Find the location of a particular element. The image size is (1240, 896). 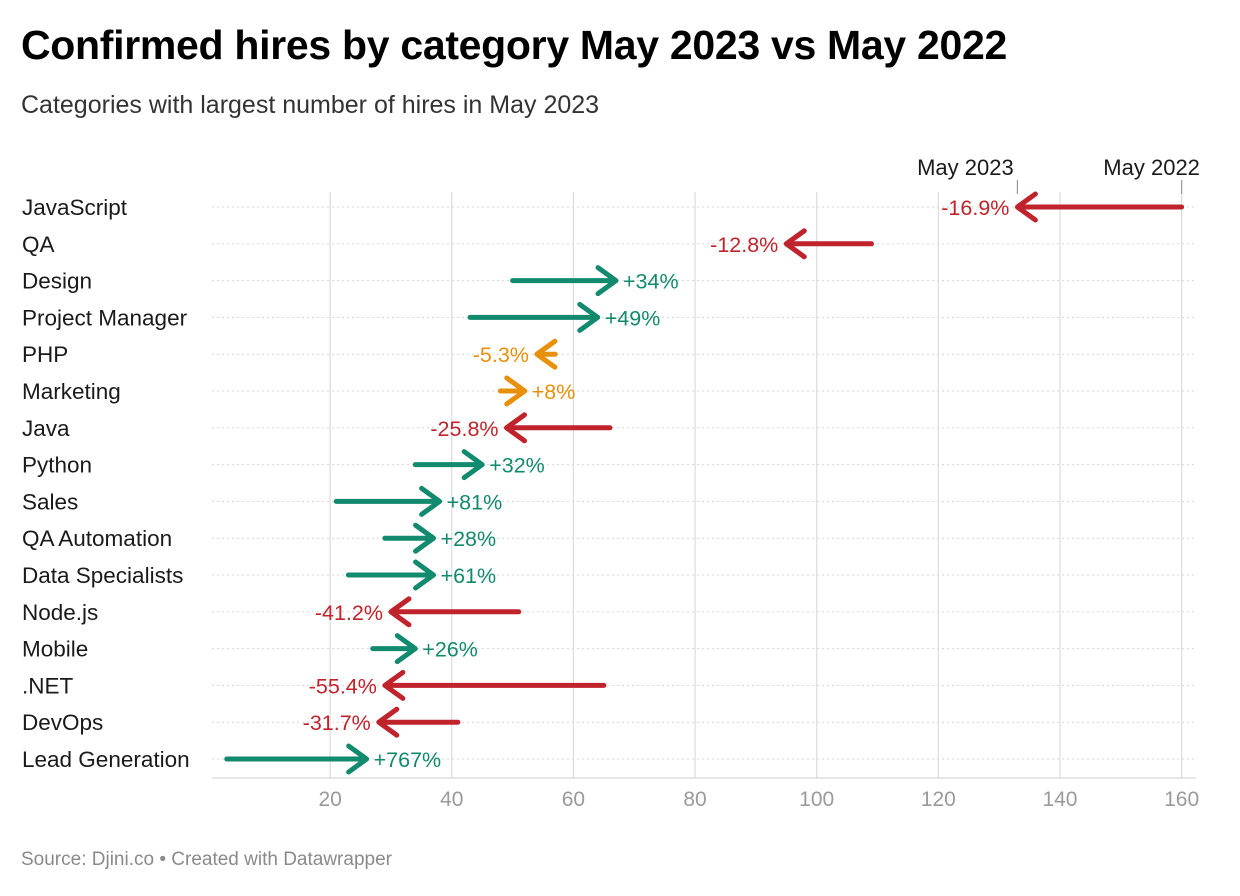

row-mobile: Mobile +26% is located at coordinates (250, 649).